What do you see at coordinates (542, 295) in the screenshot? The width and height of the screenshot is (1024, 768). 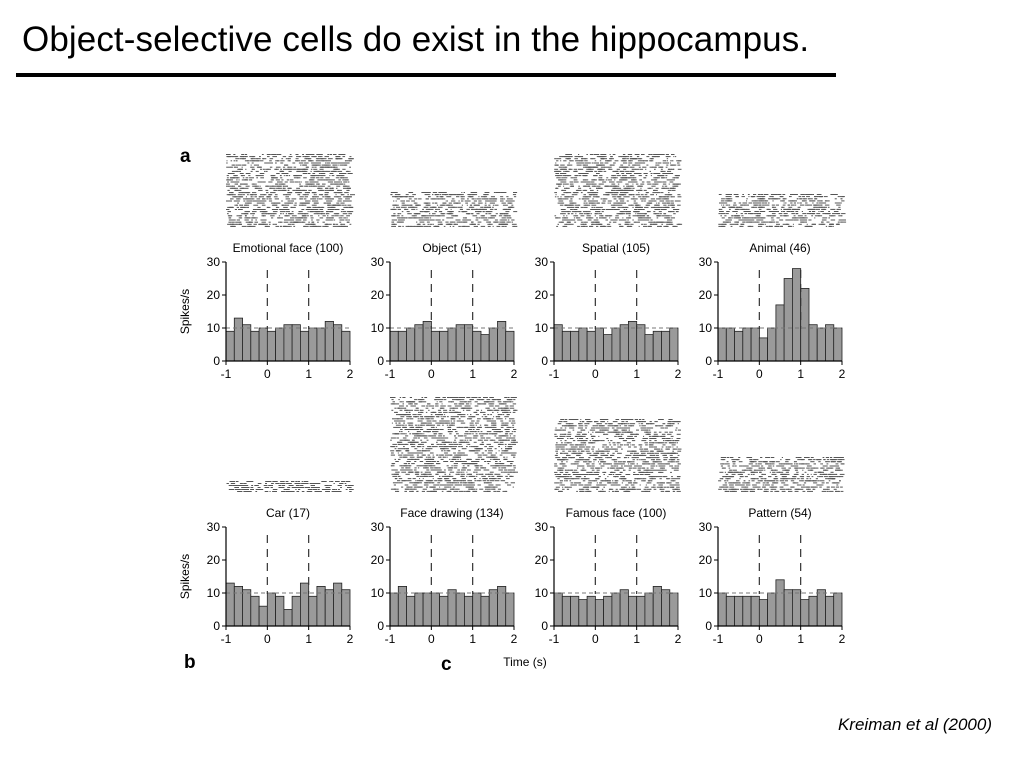 I see `y-tick-label: 20` at bounding box center [542, 295].